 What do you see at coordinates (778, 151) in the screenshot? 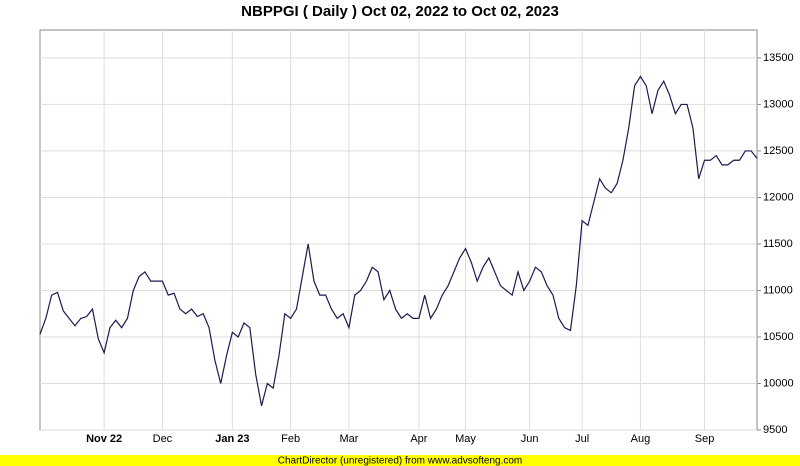
I see `y-tick-label: 12500` at bounding box center [778, 151].